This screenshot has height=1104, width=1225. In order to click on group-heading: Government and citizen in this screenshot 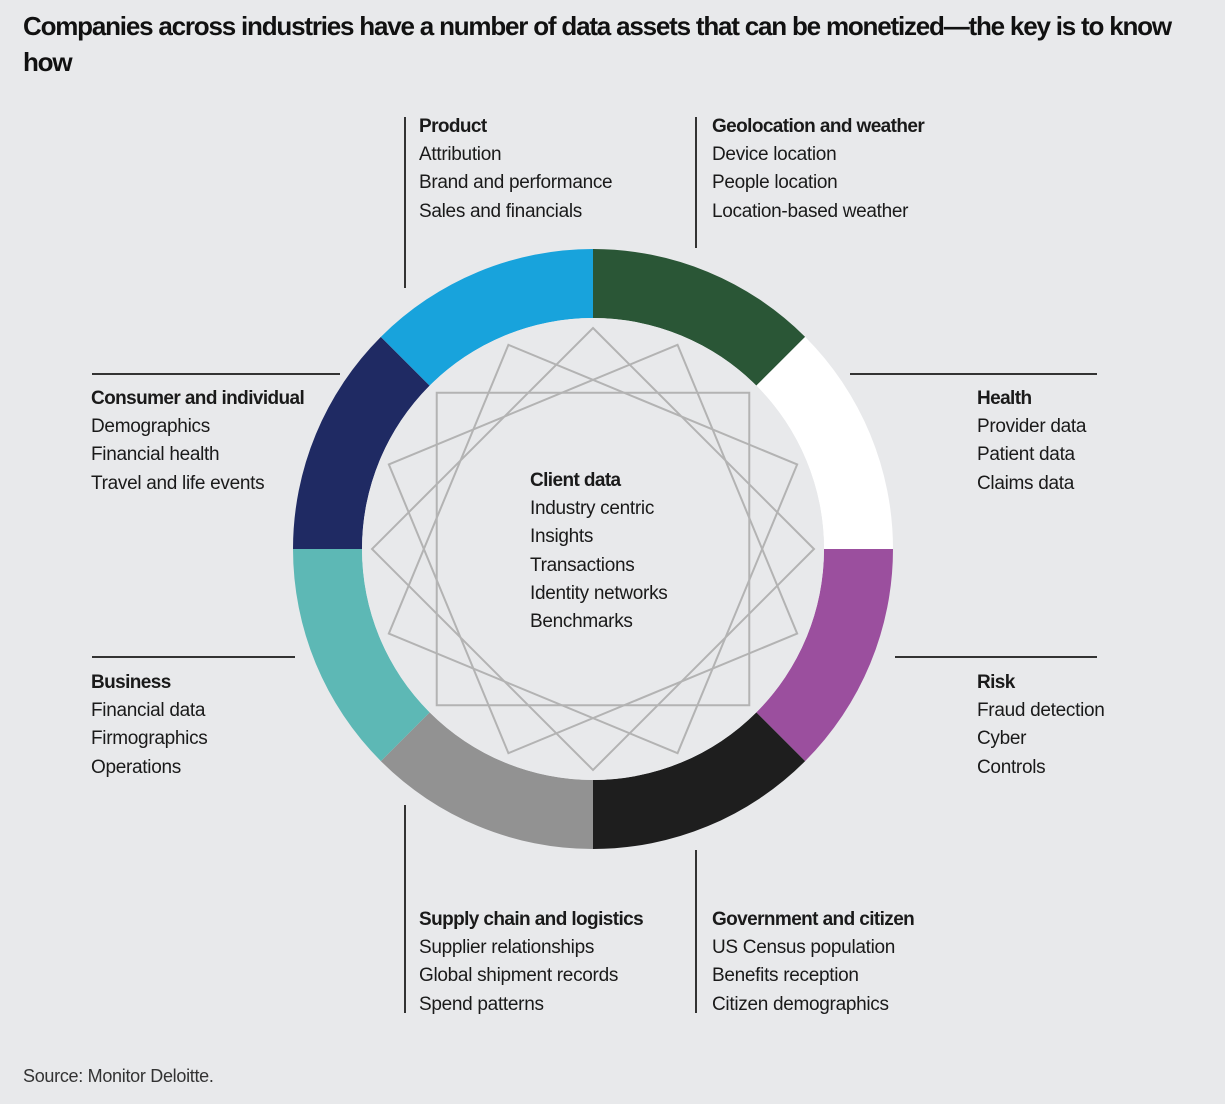, I will do `click(813, 919)`.